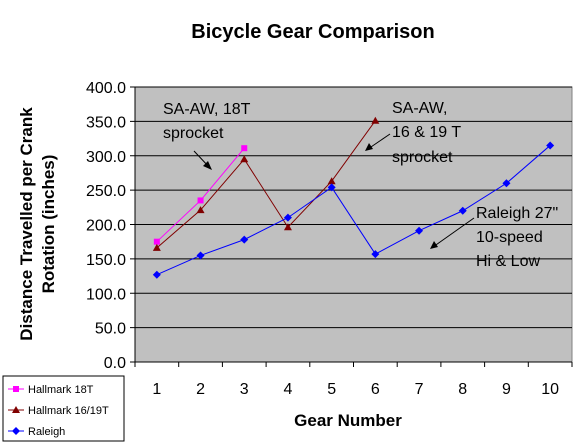 This screenshot has height=446, width=583. What do you see at coordinates (509, 237) in the screenshot?
I see `annotation-raleigh-line-2: 10-speed` at bounding box center [509, 237].